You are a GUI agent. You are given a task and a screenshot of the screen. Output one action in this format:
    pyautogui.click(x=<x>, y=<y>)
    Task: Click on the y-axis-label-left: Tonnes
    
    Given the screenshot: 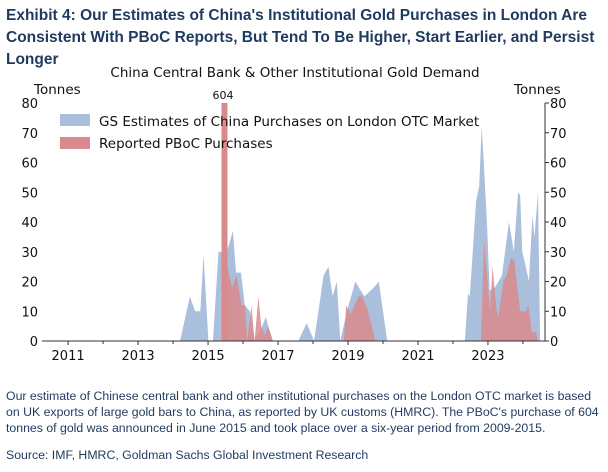 What is the action you would take?
    pyautogui.click(x=57, y=90)
    